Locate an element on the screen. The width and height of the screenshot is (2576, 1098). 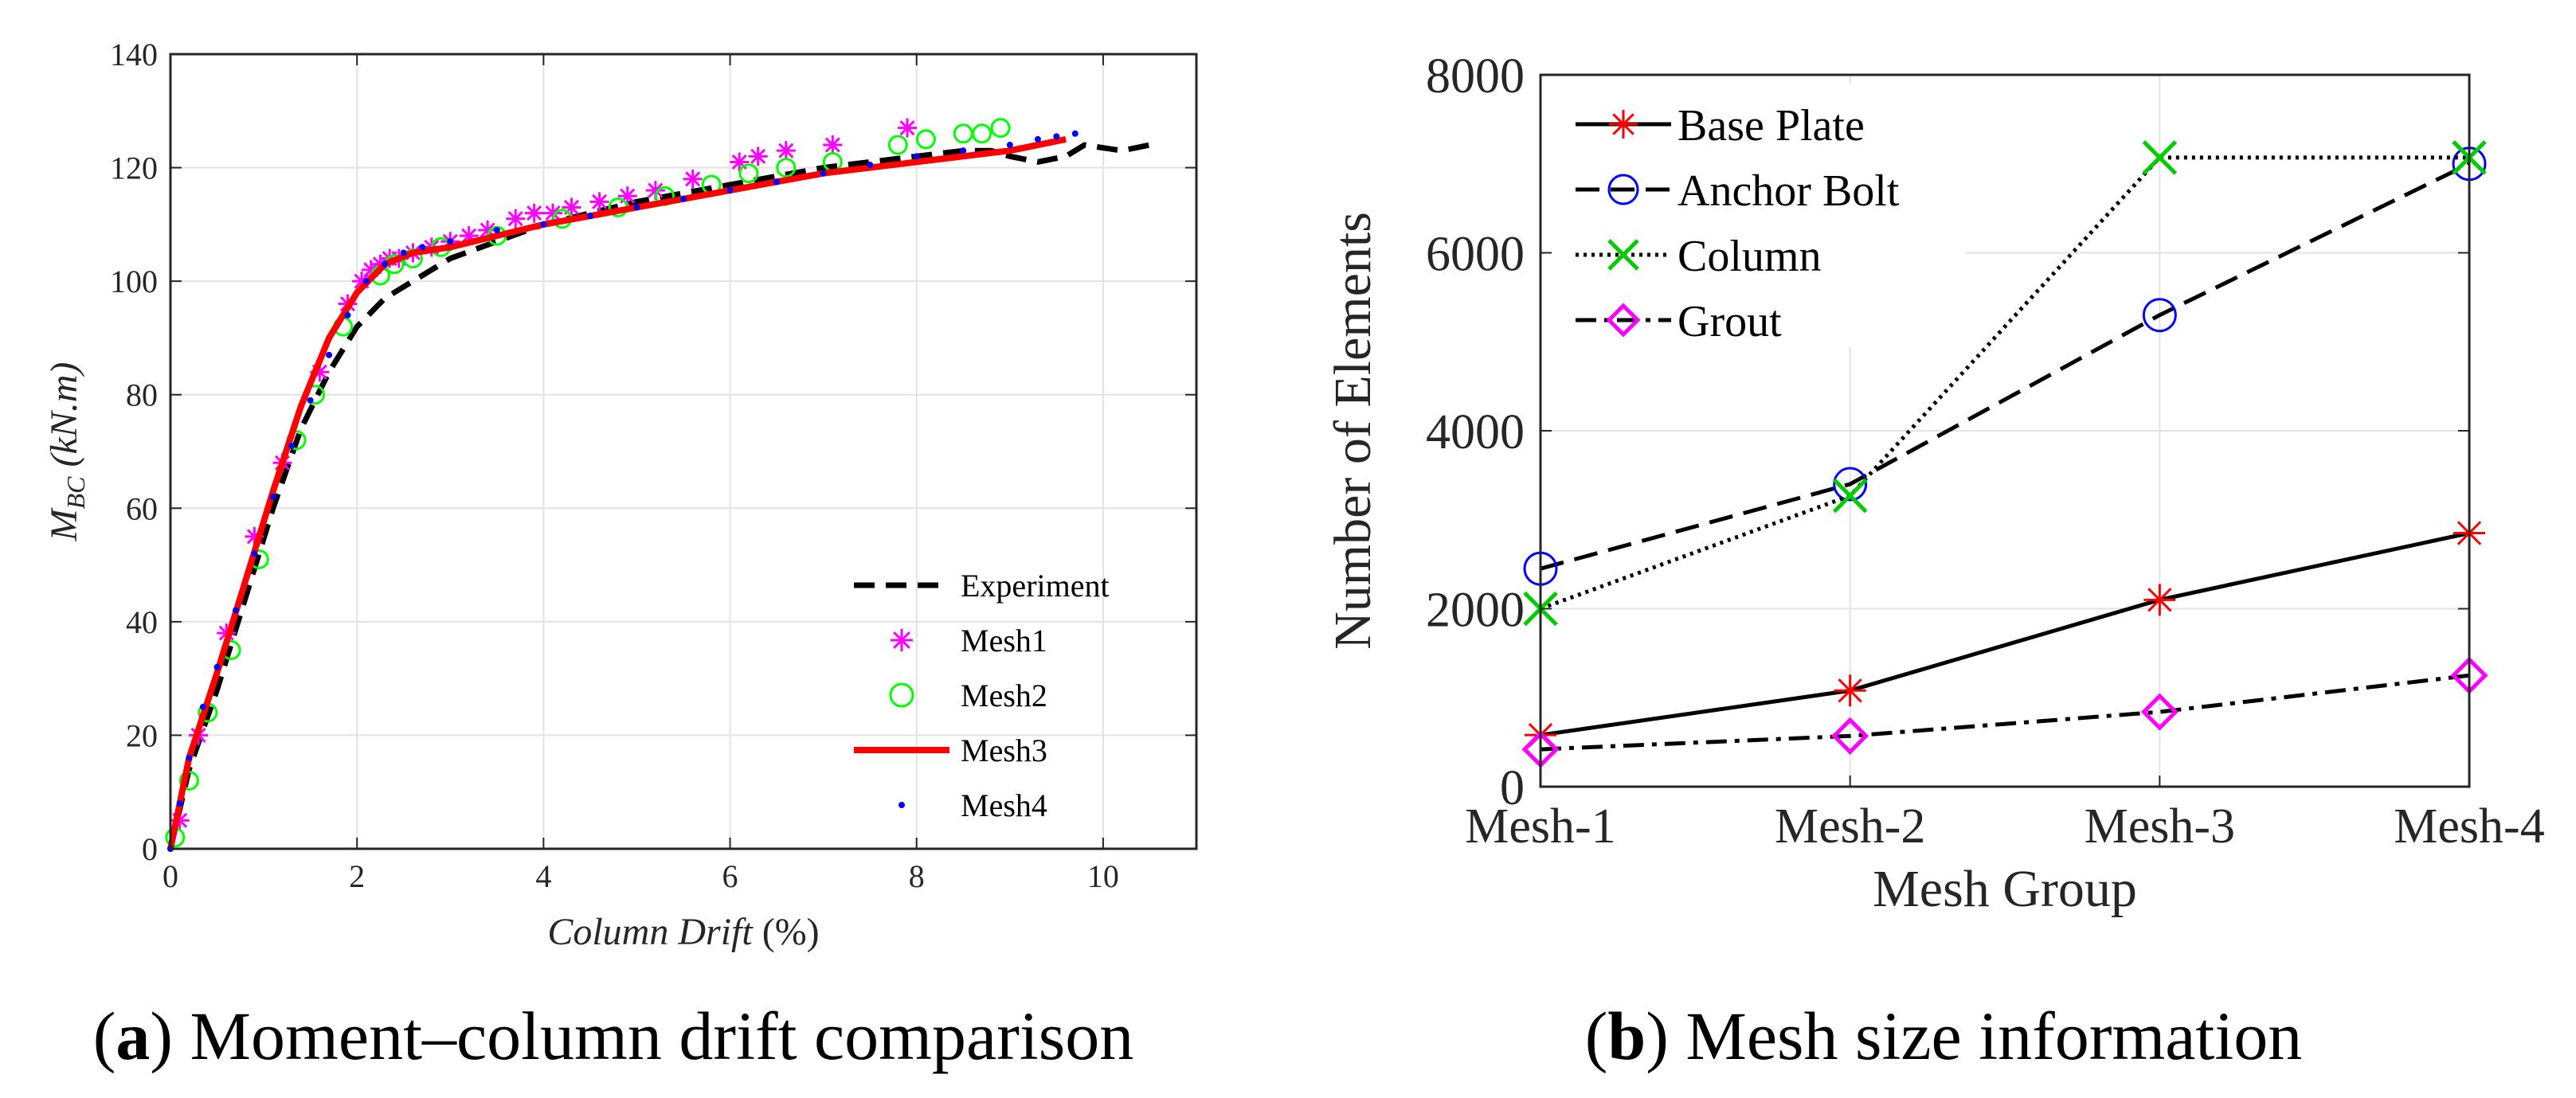
legend-b: Base Plate Anchor Bolt Column Grout is located at coordinates (1759, 215).